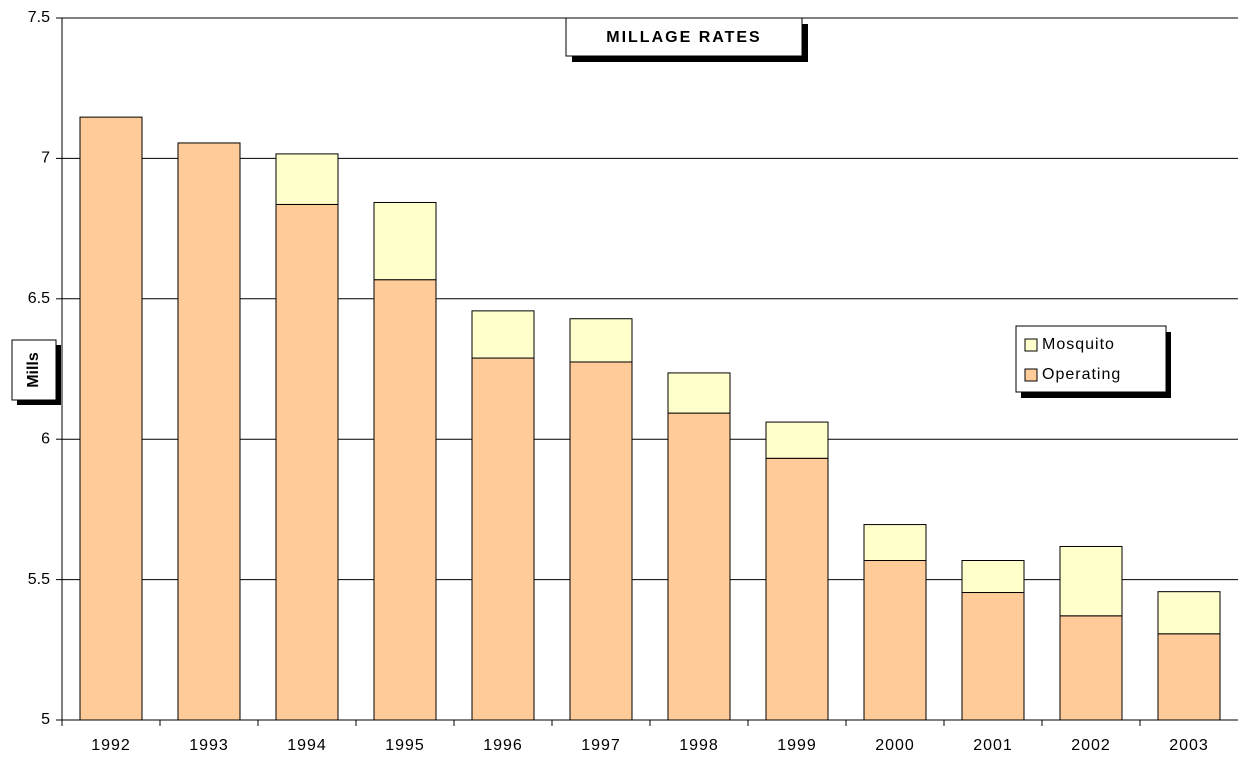  What do you see at coordinates (39, 579) in the screenshot?
I see `y-tick-label: 5.5` at bounding box center [39, 579].